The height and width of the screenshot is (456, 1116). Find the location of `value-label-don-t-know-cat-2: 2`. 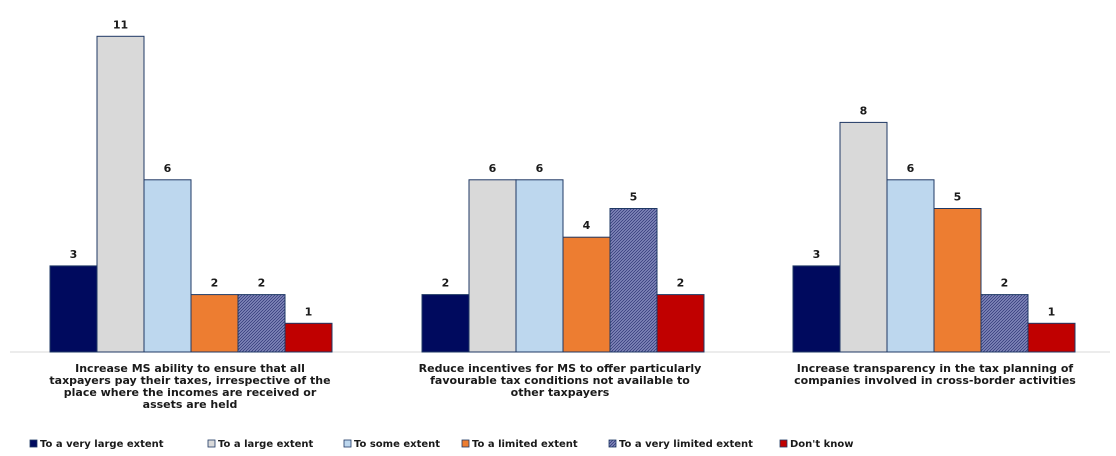

value-label-don-t-know-cat-2: 2 is located at coordinates (681, 283).